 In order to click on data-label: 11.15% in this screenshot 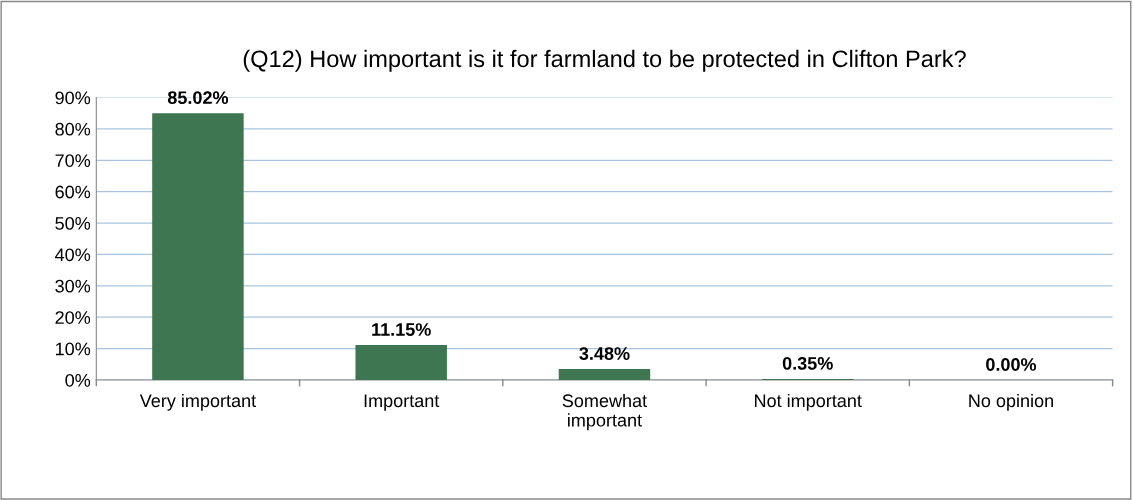, I will do `click(401, 329)`.